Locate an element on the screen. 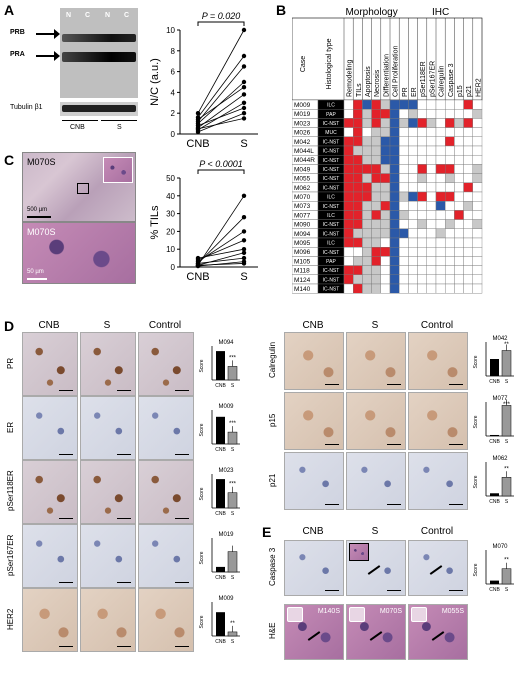 This screenshot has width=520, height=674. he-case-label: M055S is located at coordinates (452, 611).